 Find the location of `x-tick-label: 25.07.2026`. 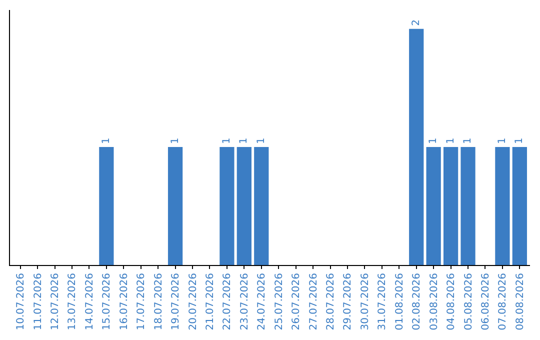

x-tick-label: 25.07.2026 is located at coordinates (279, 301).